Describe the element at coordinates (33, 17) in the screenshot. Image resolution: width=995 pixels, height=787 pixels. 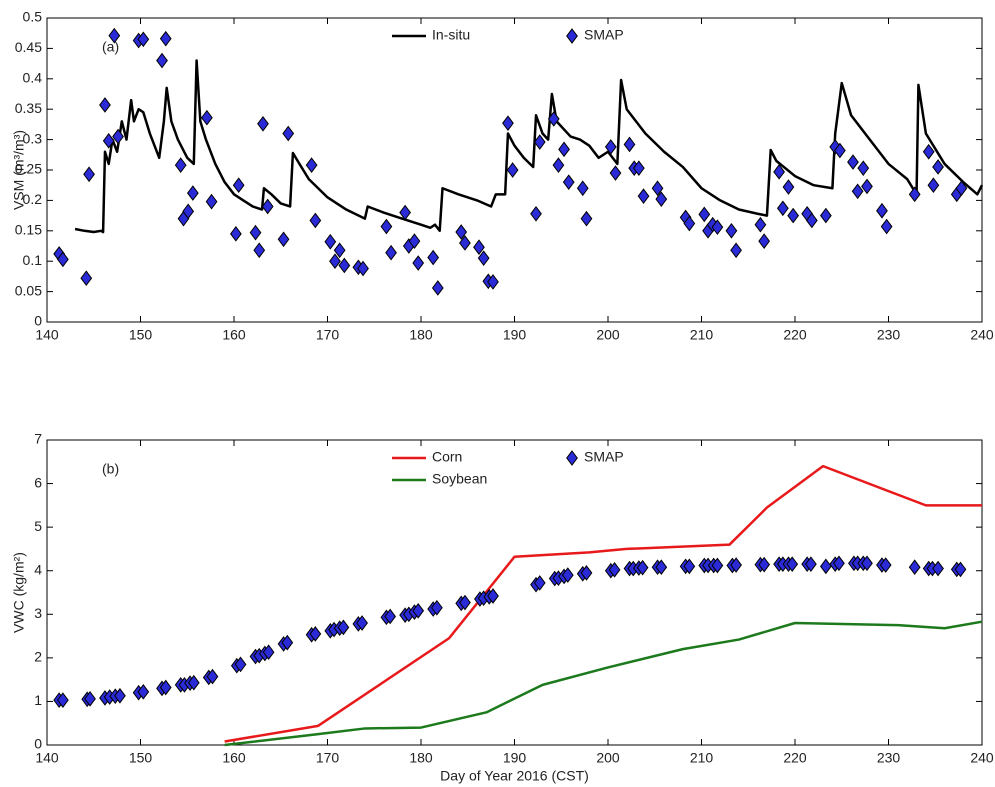
I see `y-tick-label: 0.5` at that location.